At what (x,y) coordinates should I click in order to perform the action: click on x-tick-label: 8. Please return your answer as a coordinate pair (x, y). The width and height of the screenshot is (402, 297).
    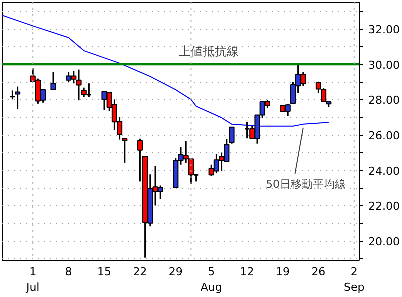
    Looking at the image, I should click on (68, 272).